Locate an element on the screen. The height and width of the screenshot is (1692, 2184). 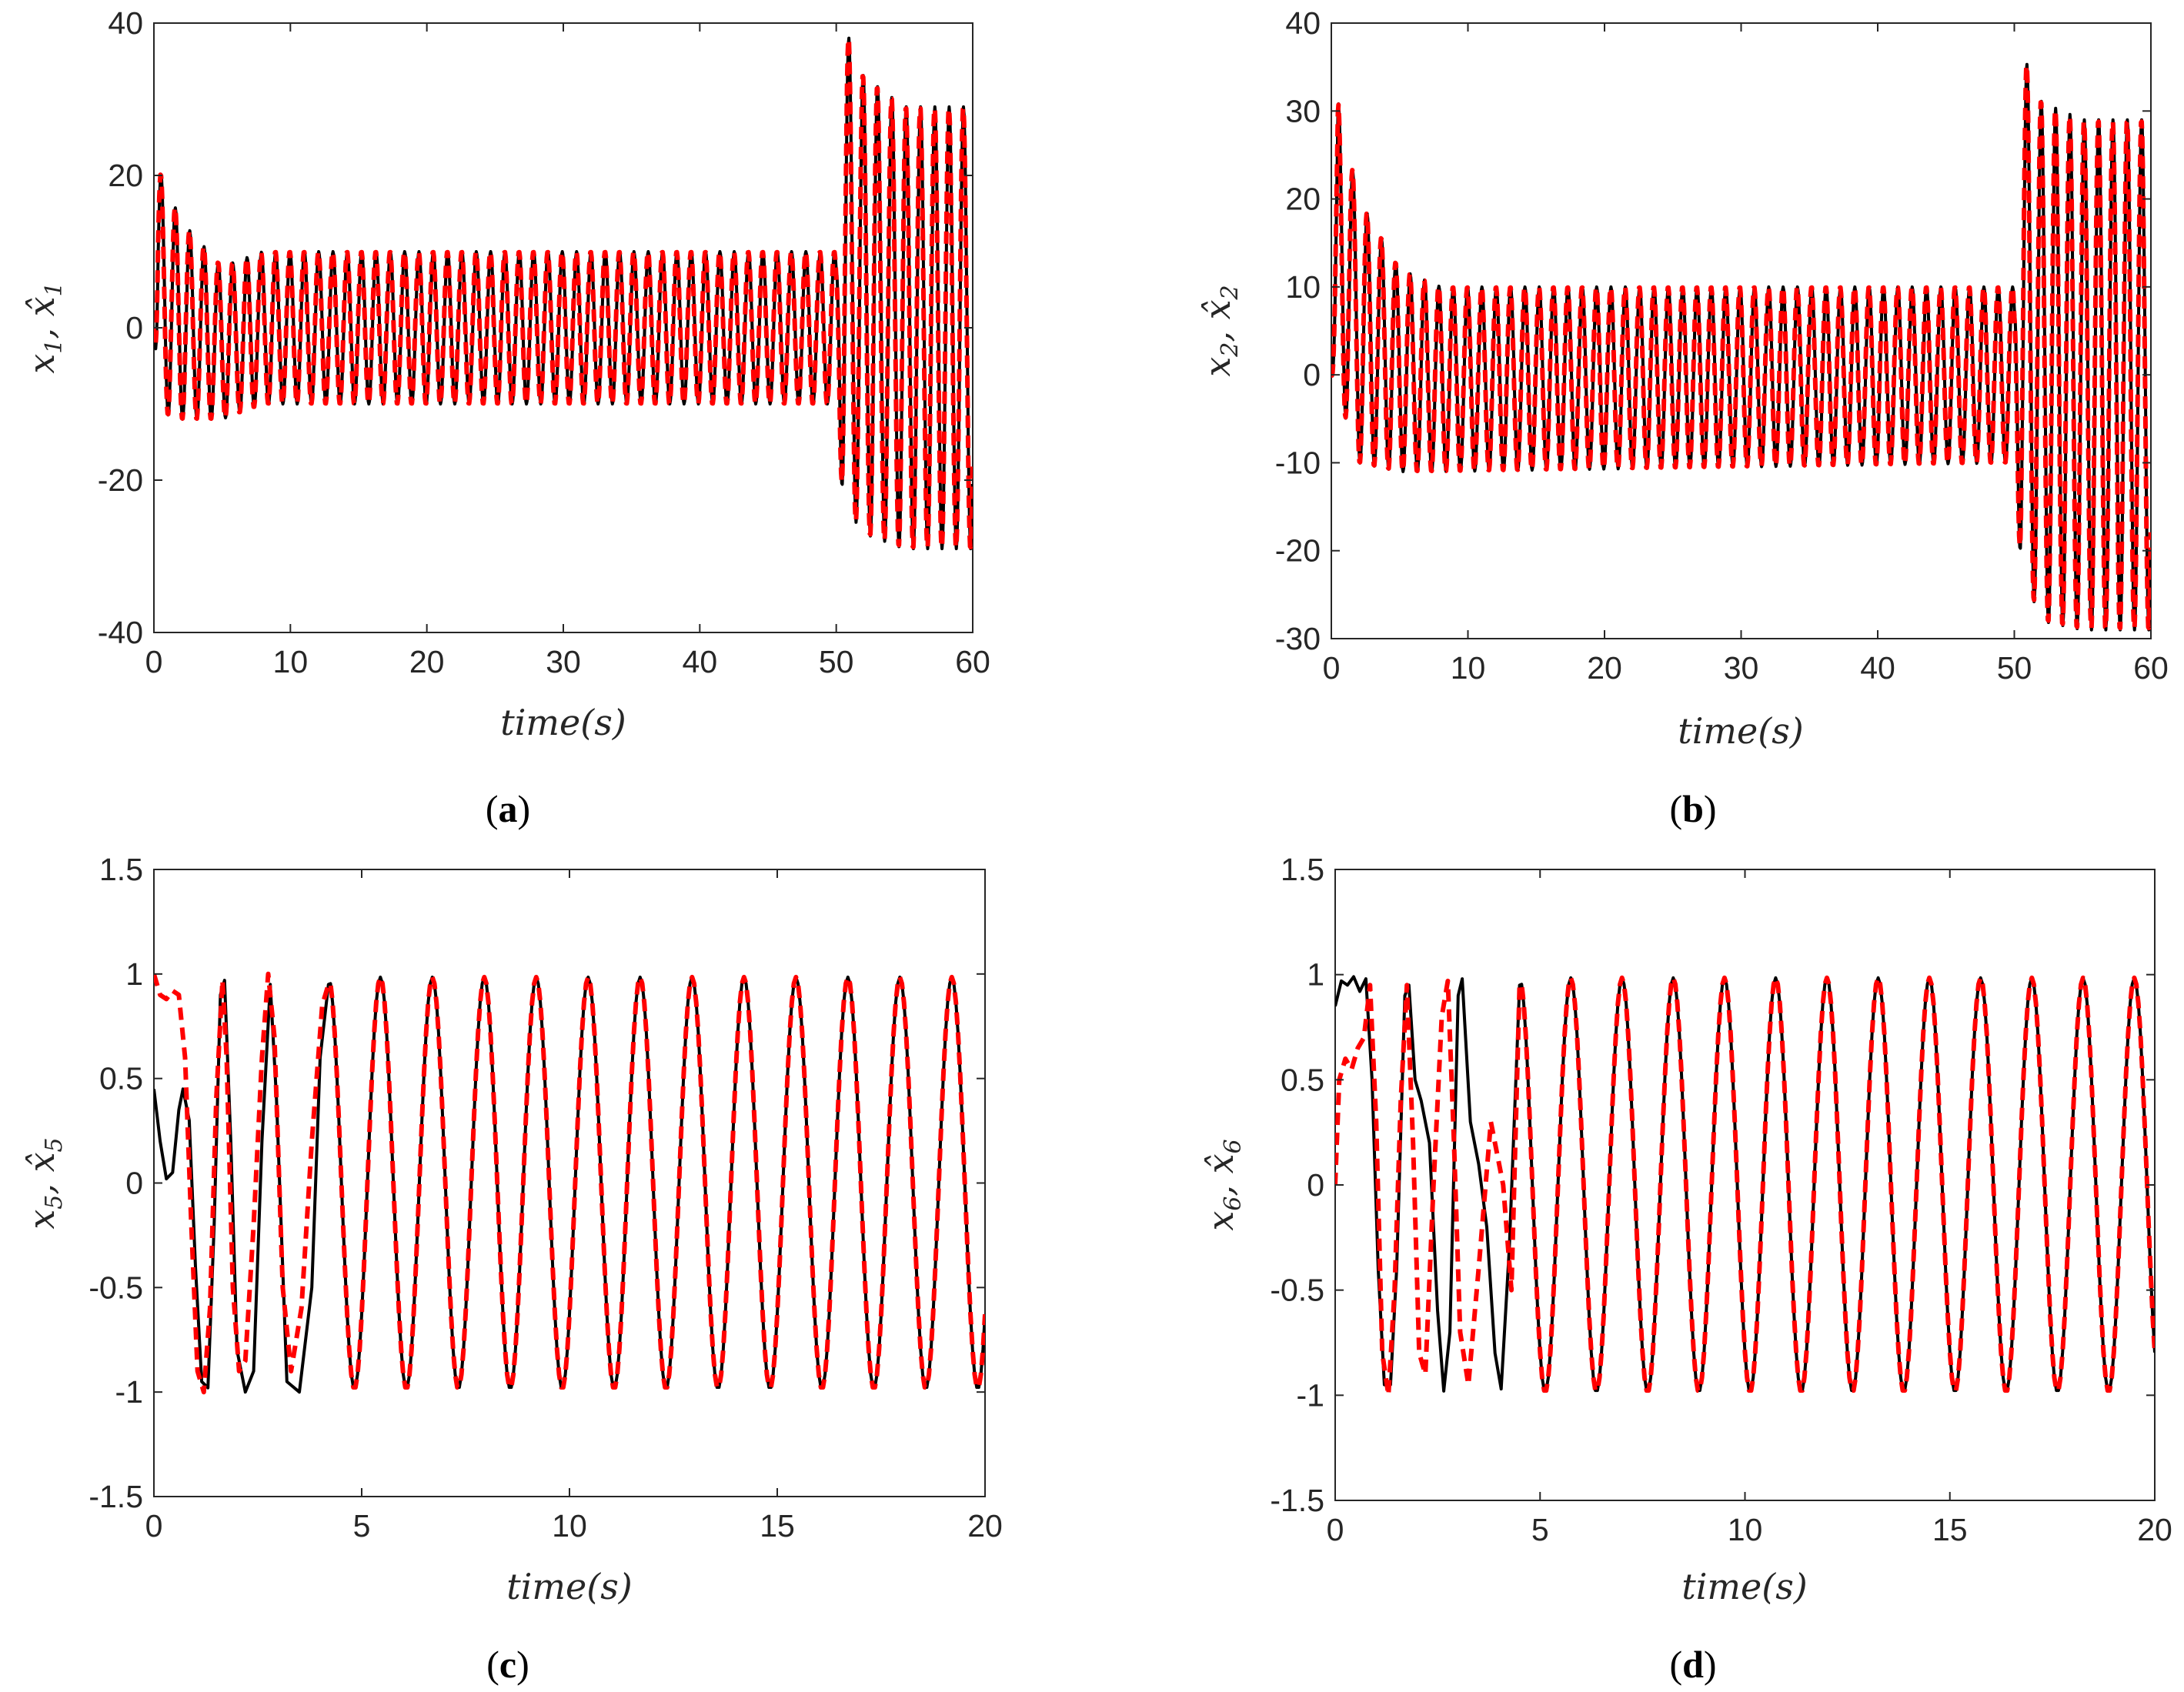
y-tick-label-a: -20 is located at coordinates (121, 480).